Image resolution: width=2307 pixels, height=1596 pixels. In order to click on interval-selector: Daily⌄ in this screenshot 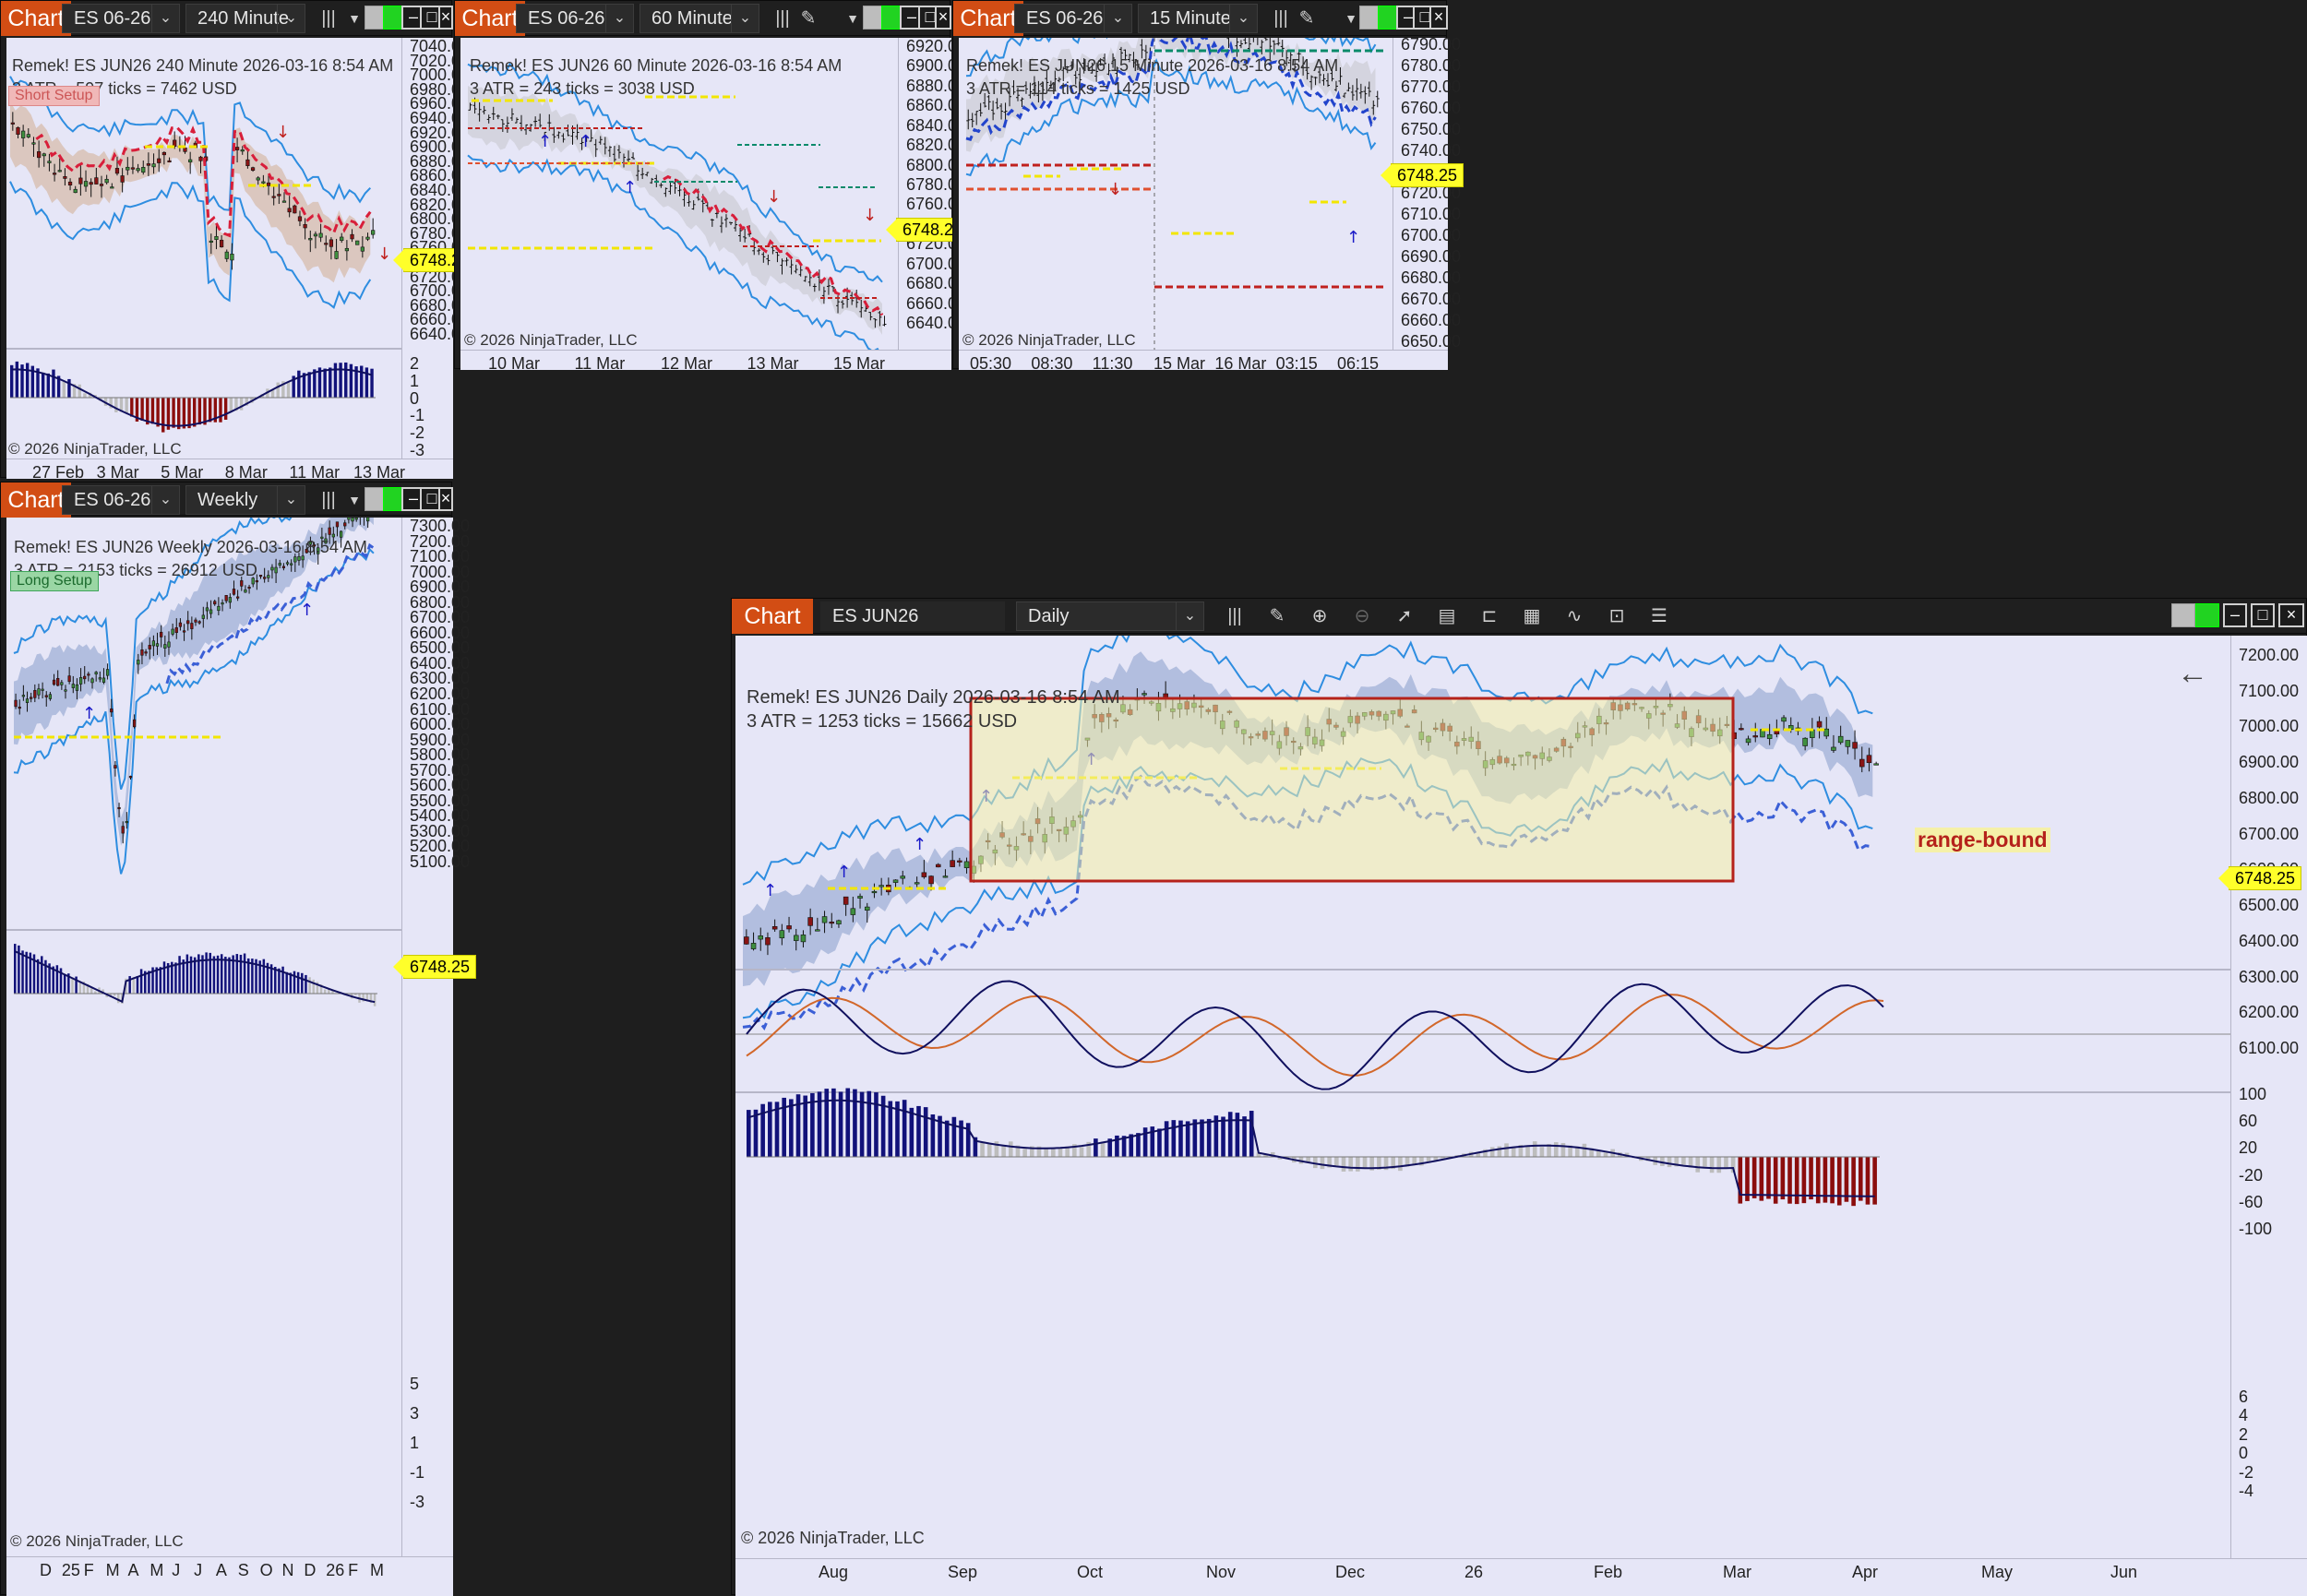, I will do `click(1110, 616)`.